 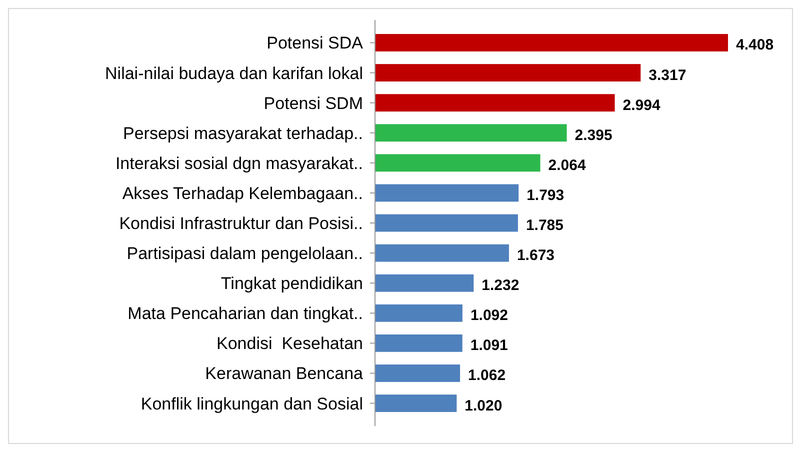 I want to click on data-label: 2.395, so click(x=593, y=135).